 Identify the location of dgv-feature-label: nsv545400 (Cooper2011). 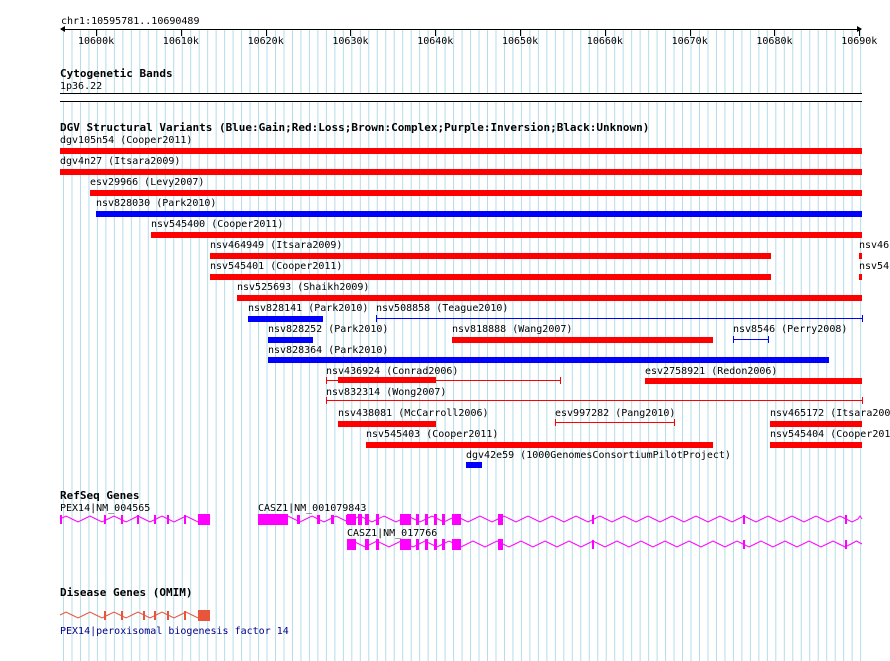
(217, 224).